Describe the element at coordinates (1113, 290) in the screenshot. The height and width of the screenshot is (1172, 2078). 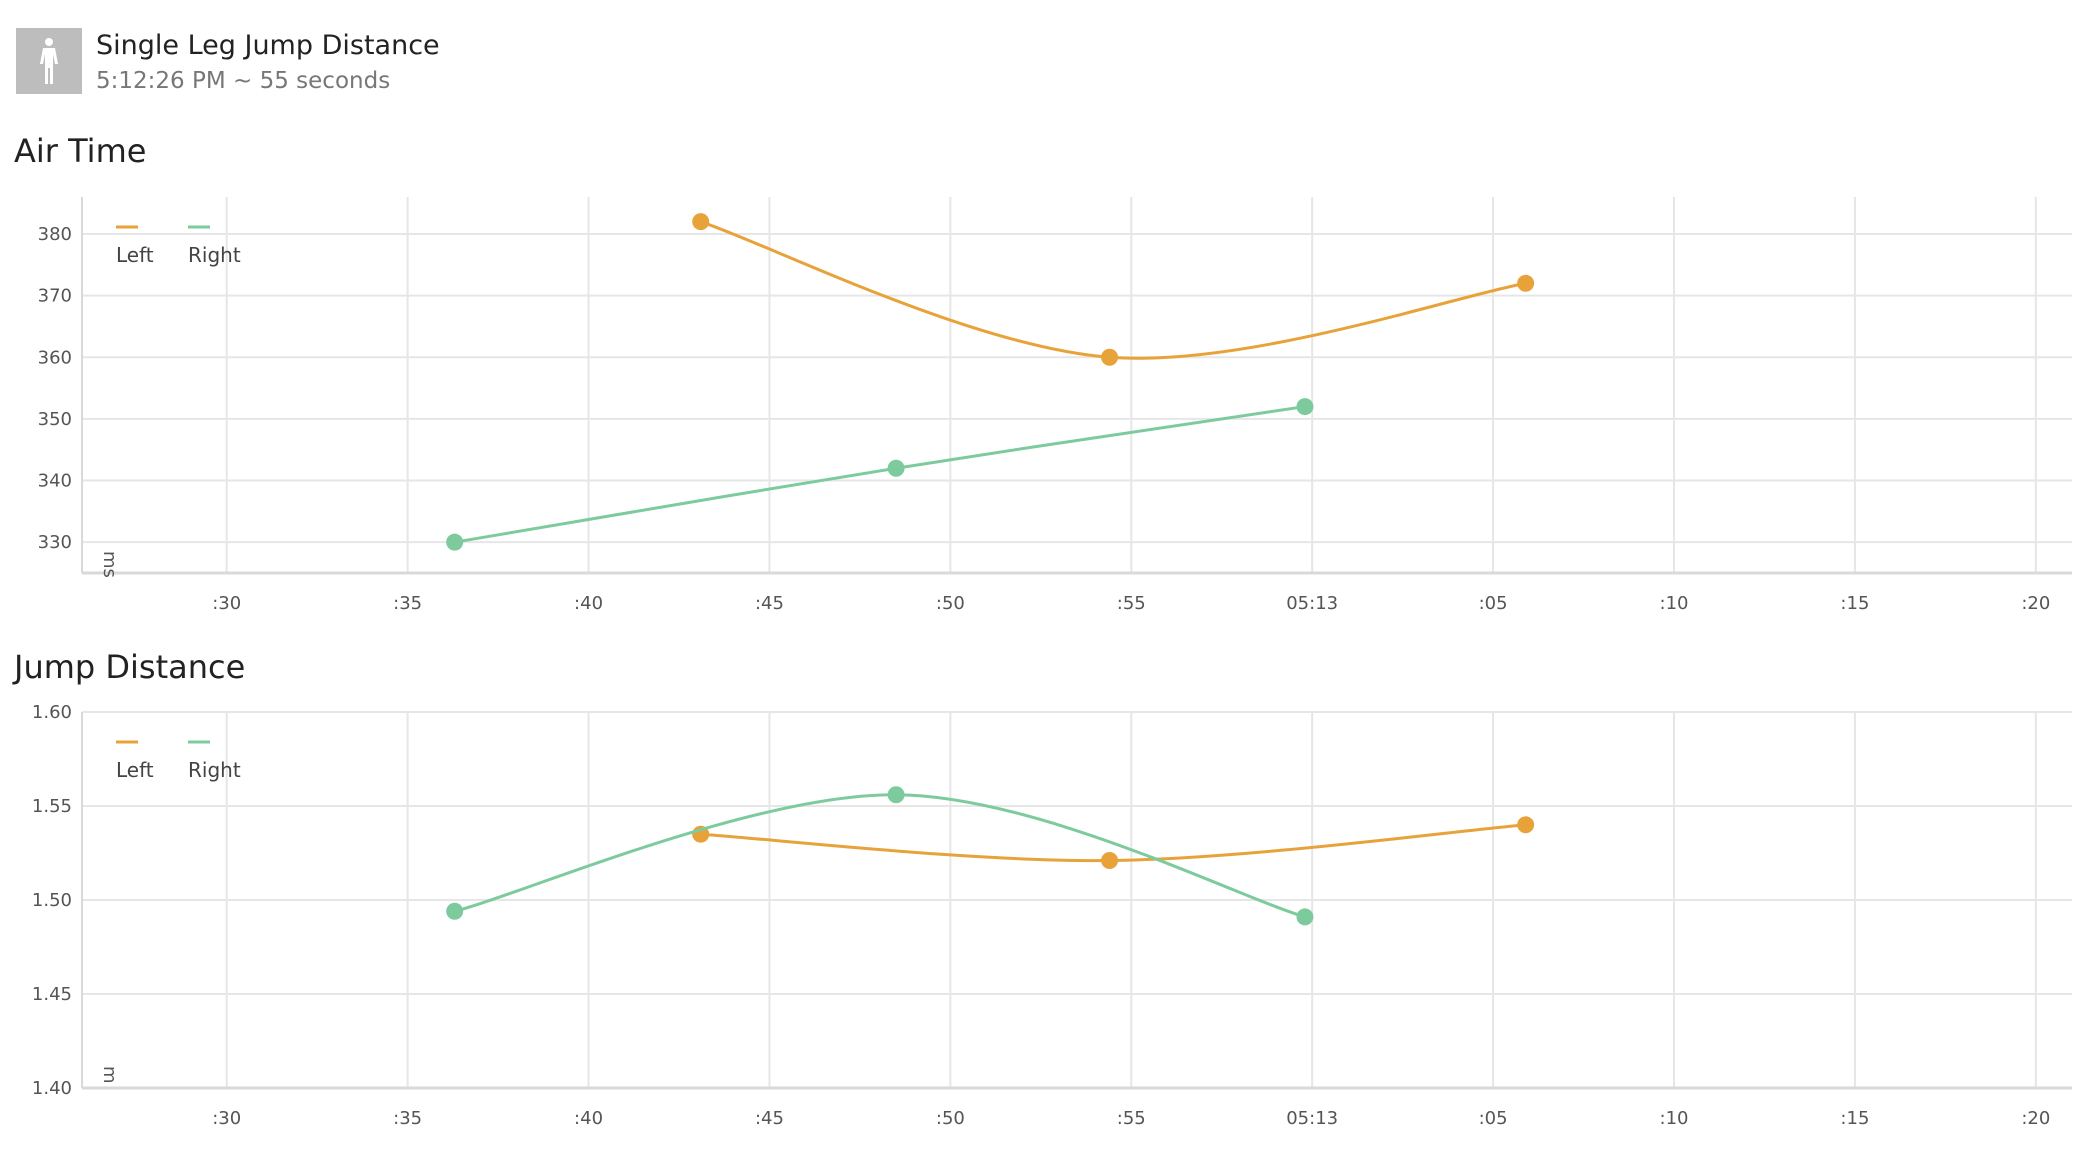
I see `series-line-left` at that location.